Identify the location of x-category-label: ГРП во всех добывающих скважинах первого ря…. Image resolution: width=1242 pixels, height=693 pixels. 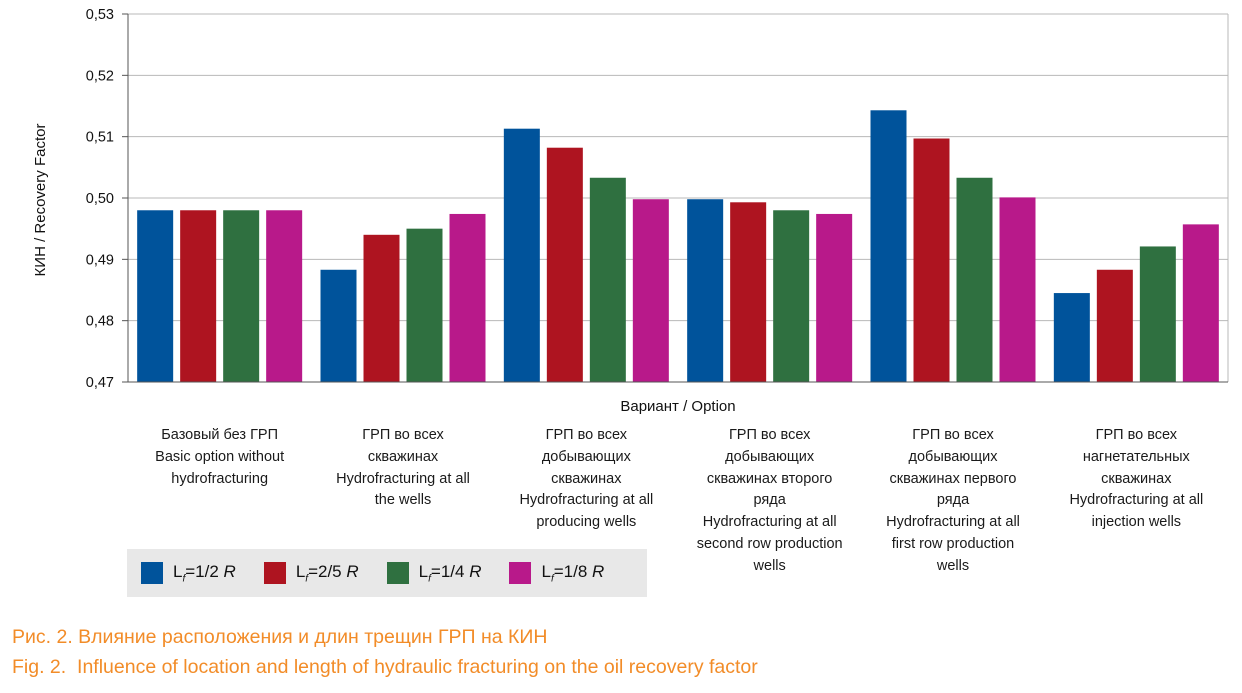
(953, 501).